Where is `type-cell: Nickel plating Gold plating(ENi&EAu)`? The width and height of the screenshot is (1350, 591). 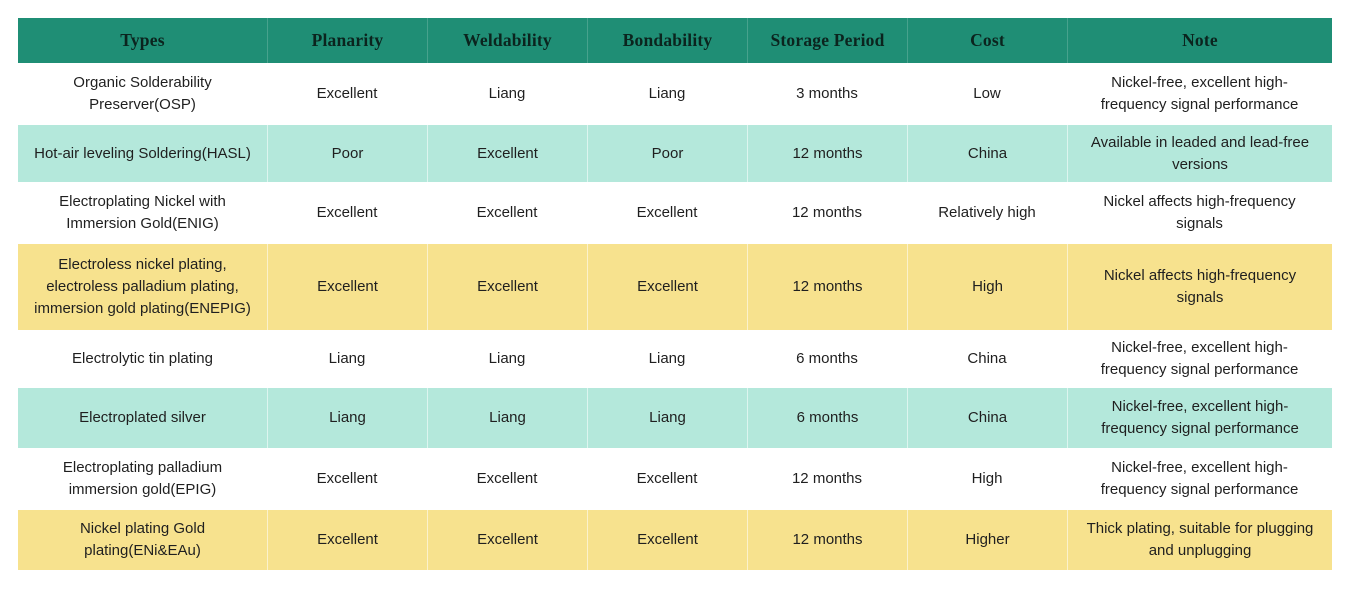
type-cell: Nickel plating Gold plating(ENi&EAu) is located at coordinates (142, 539).